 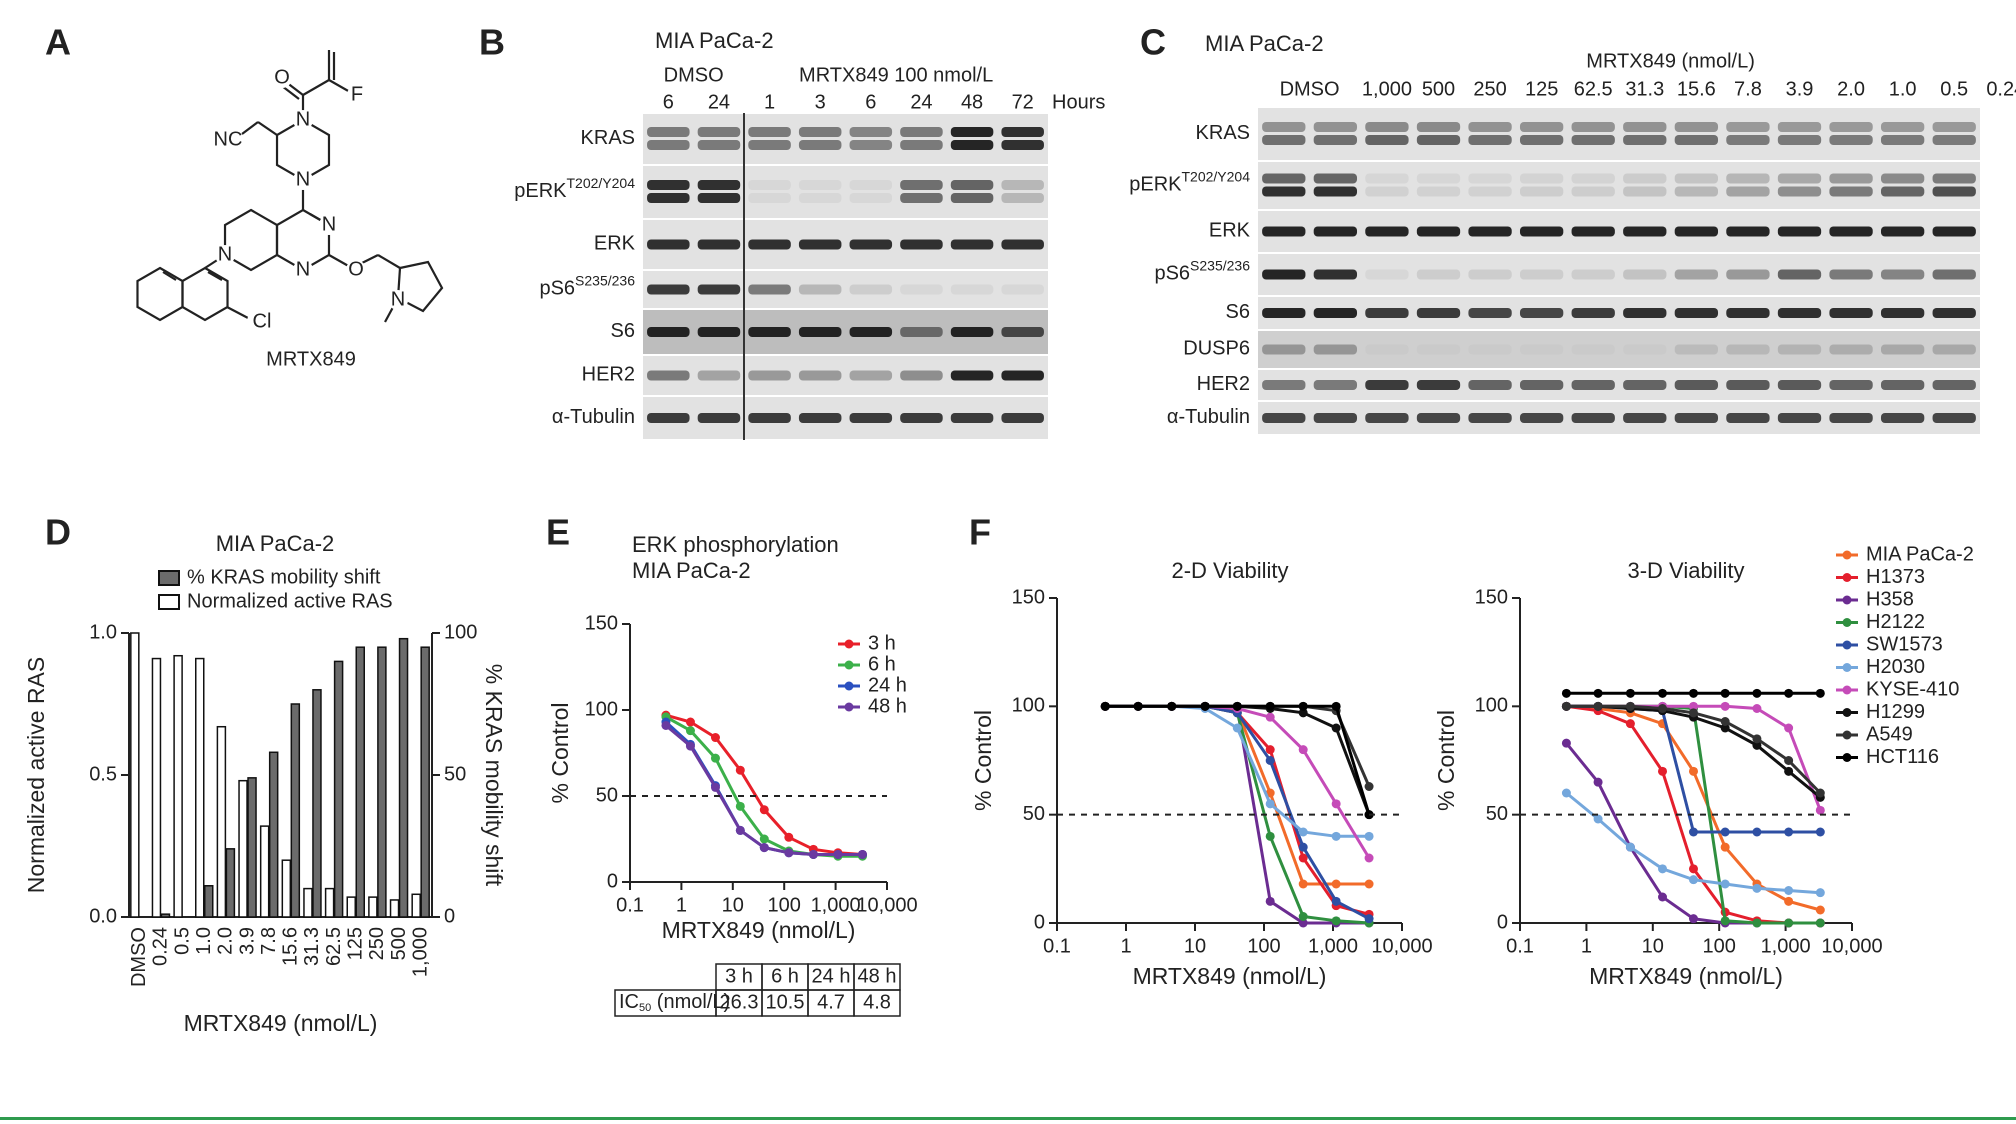 I want to click on legend-label: H1299, so click(x=1895, y=712).